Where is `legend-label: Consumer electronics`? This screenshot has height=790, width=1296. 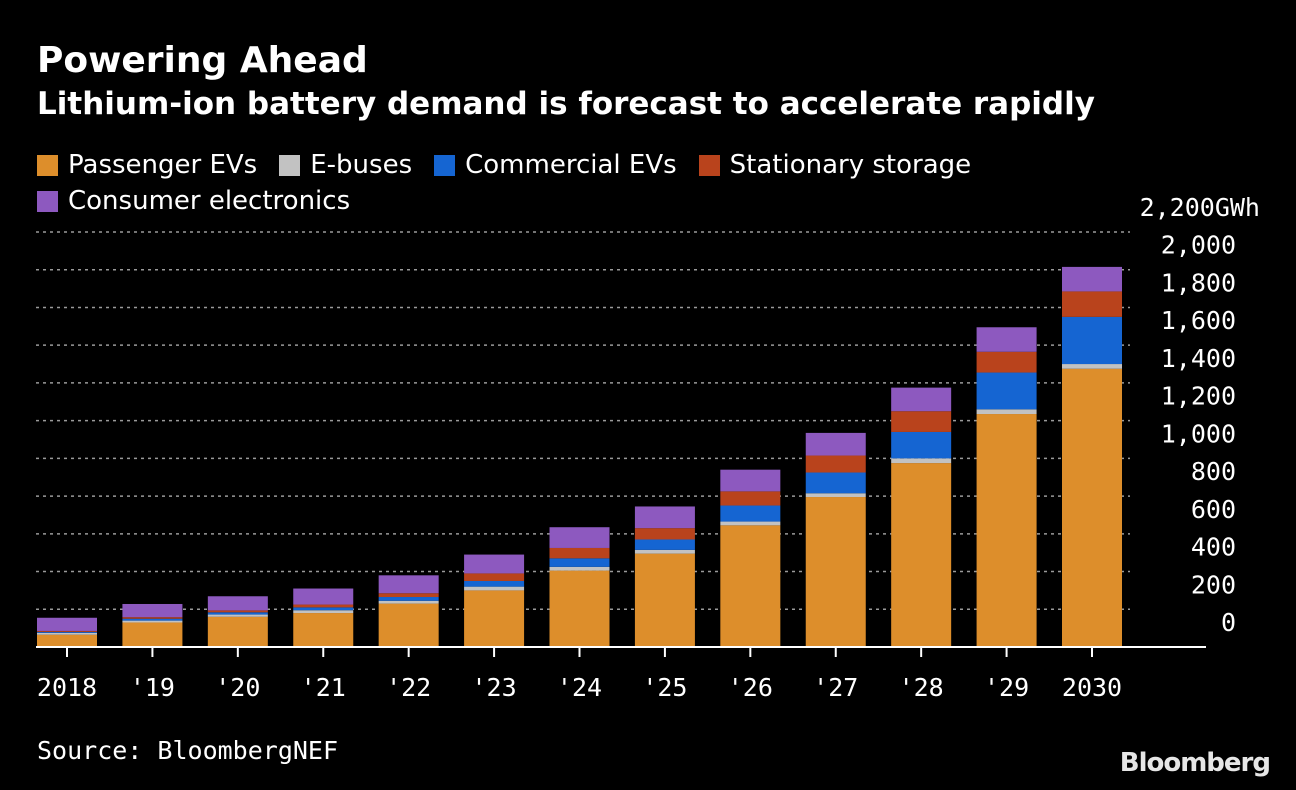 legend-label: Consumer electronics is located at coordinates (209, 201).